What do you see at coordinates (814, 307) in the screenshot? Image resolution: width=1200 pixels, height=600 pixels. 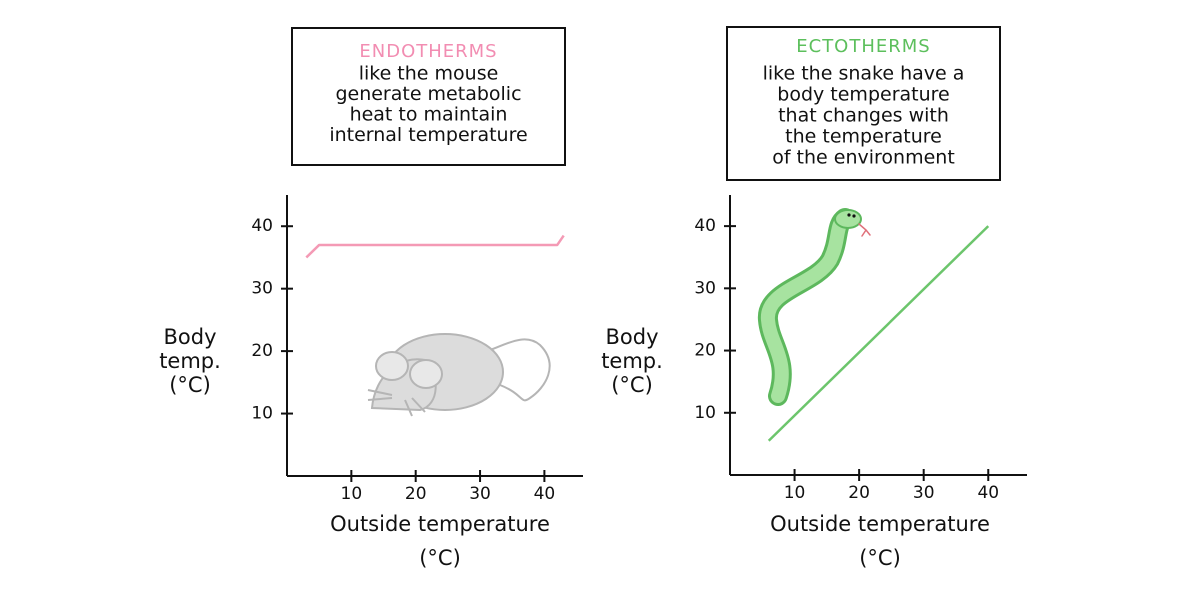 I see `snake-illustration` at bounding box center [814, 307].